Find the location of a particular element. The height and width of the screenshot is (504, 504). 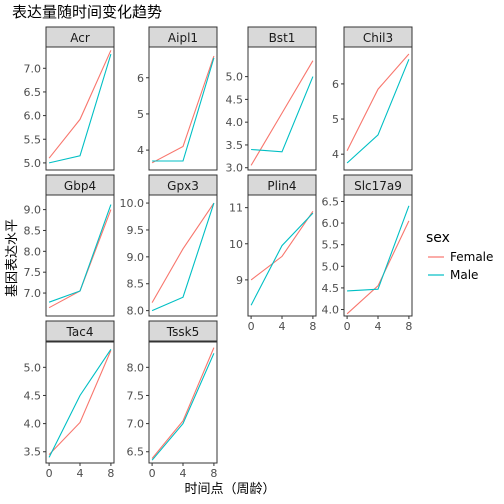

facet-panel-chil3: Chil3 4 5 6 is located at coordinates (372, 98).